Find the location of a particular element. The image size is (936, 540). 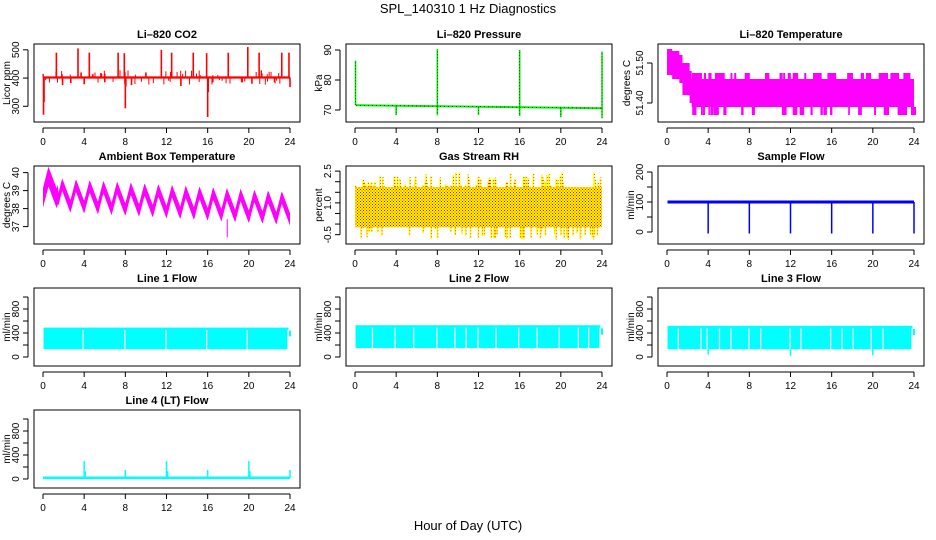

panel-title: Gas Stream RH is located at coordinates (479, 157).